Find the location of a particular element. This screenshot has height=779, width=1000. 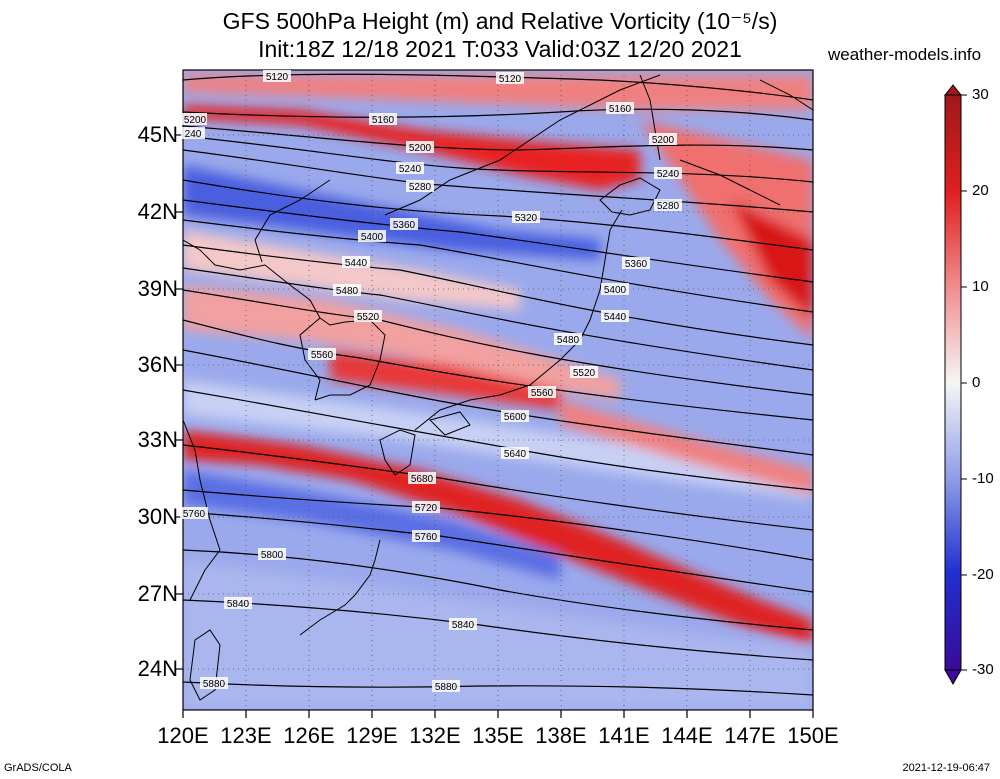

footer-timestamp: 2021-12-19-06:47 is located at coordinates (946, 768).